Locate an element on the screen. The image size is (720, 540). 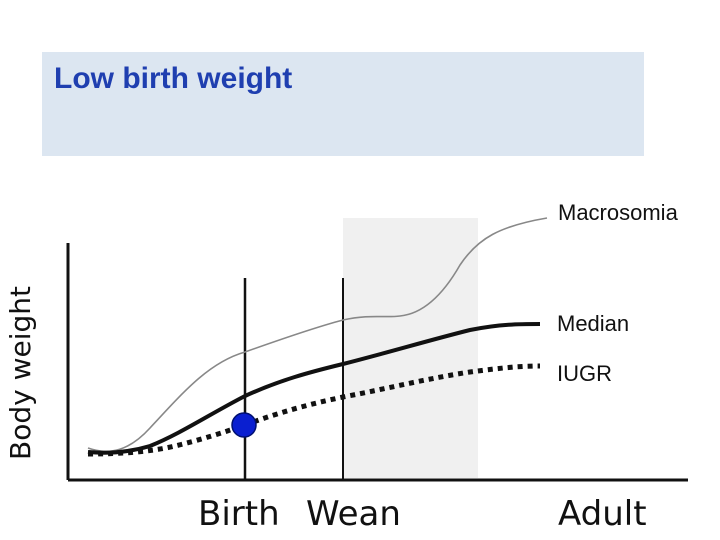
label-macrosomia: Macrosomia is located at coordinates (618, 212).